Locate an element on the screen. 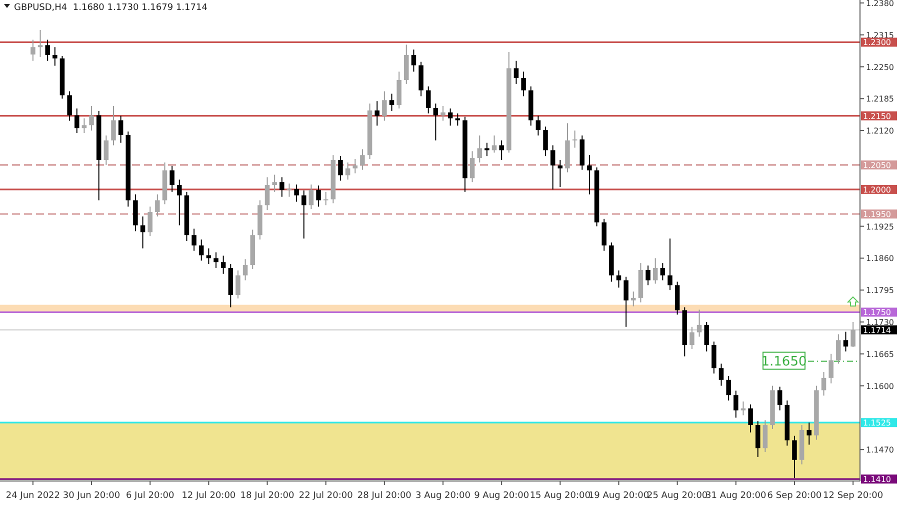 The height and width of the screenshot is (507, 900). y-tick-label: 1.1925 is located at coordinates (880, 227).